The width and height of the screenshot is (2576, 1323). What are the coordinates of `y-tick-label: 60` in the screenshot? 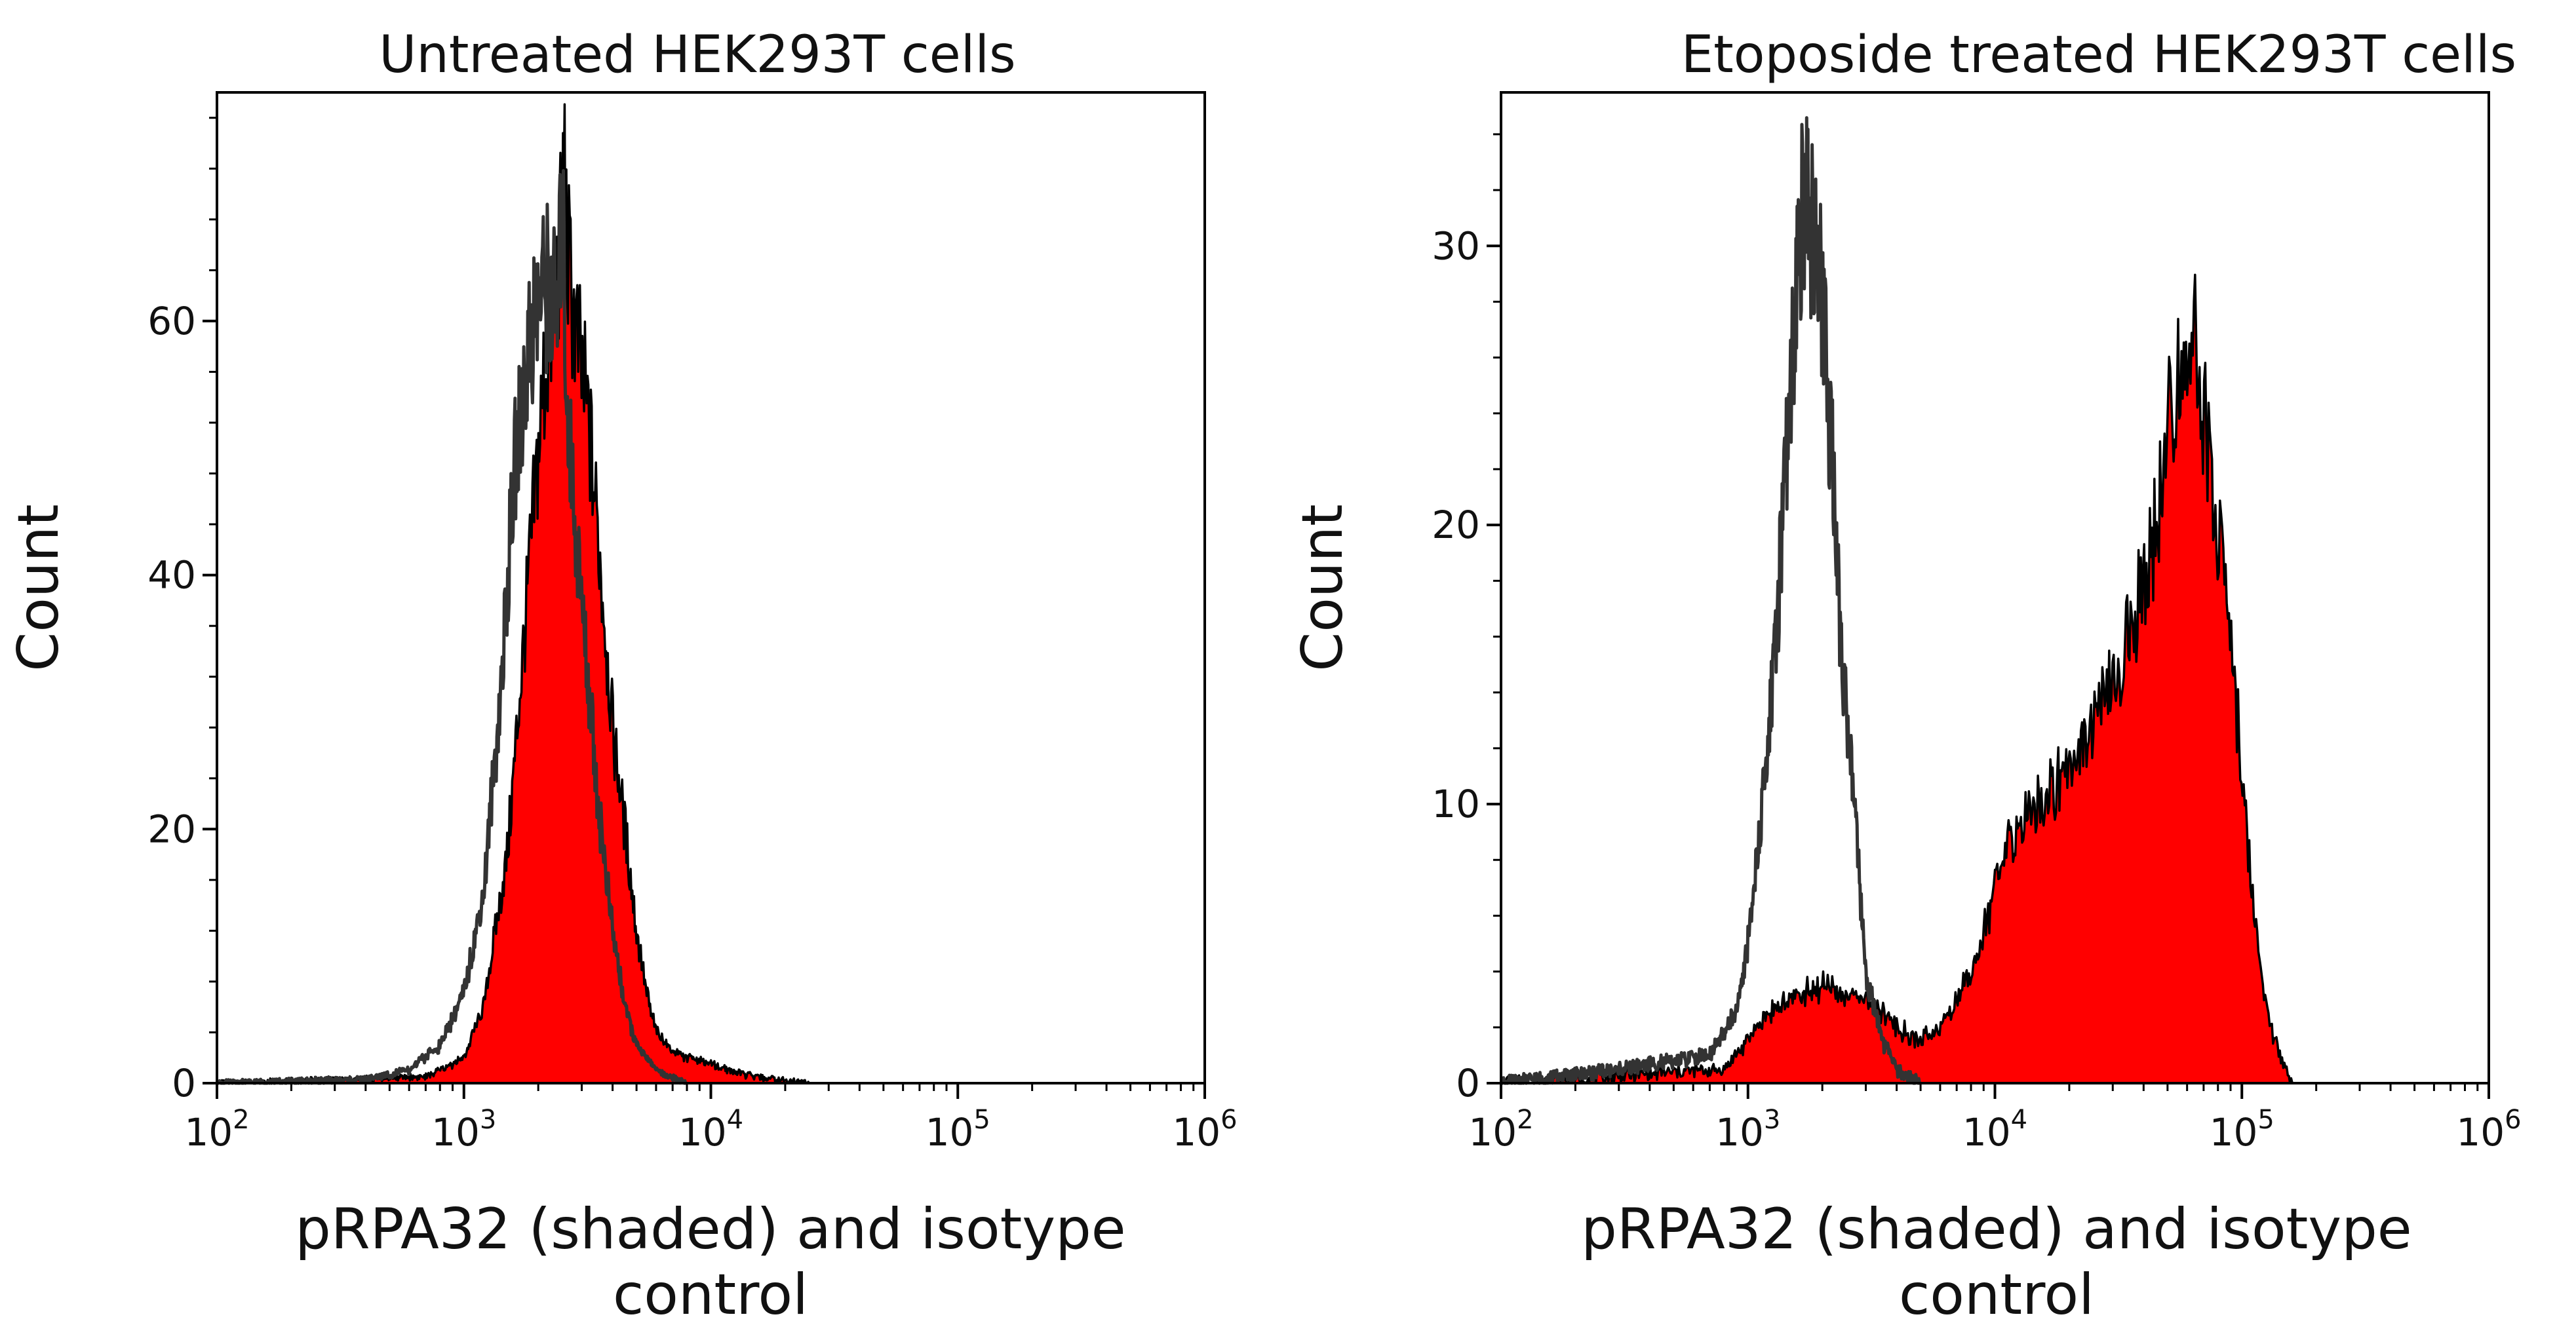 It's located at (171, 321).